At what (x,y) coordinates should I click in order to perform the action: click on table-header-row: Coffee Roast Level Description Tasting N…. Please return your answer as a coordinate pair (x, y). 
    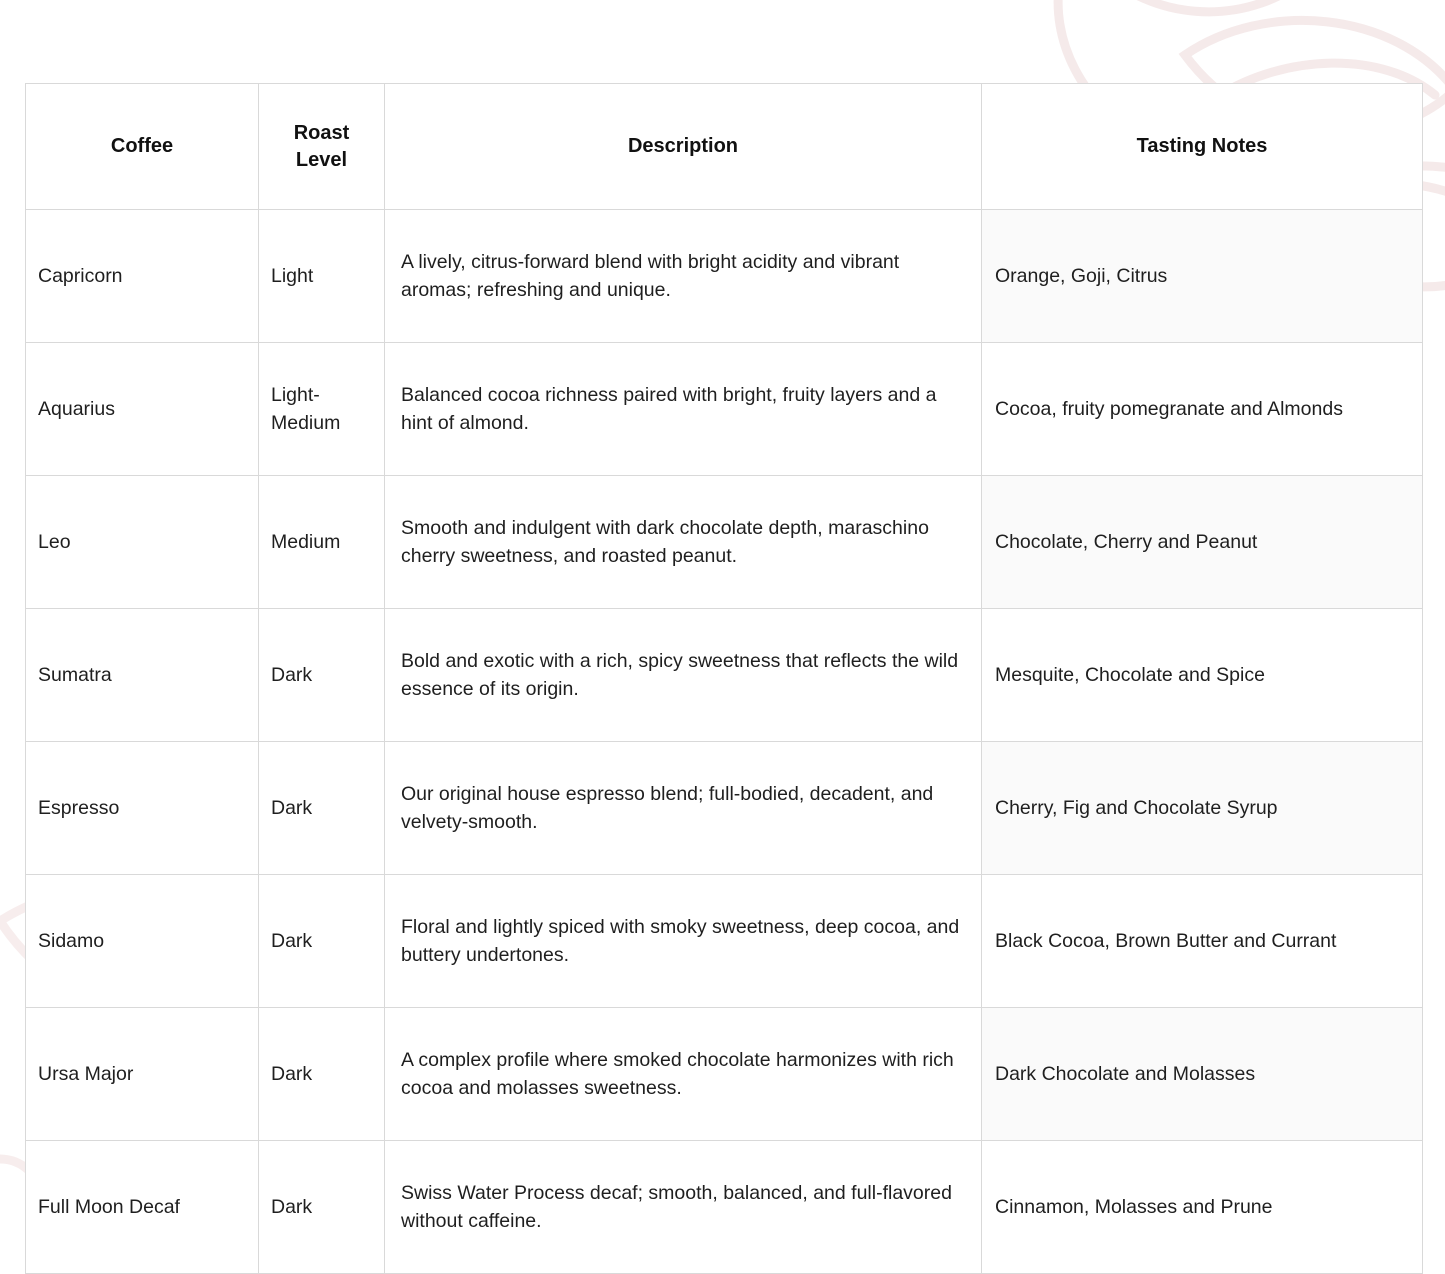
    Looking at the image, I should click on (724, 146).